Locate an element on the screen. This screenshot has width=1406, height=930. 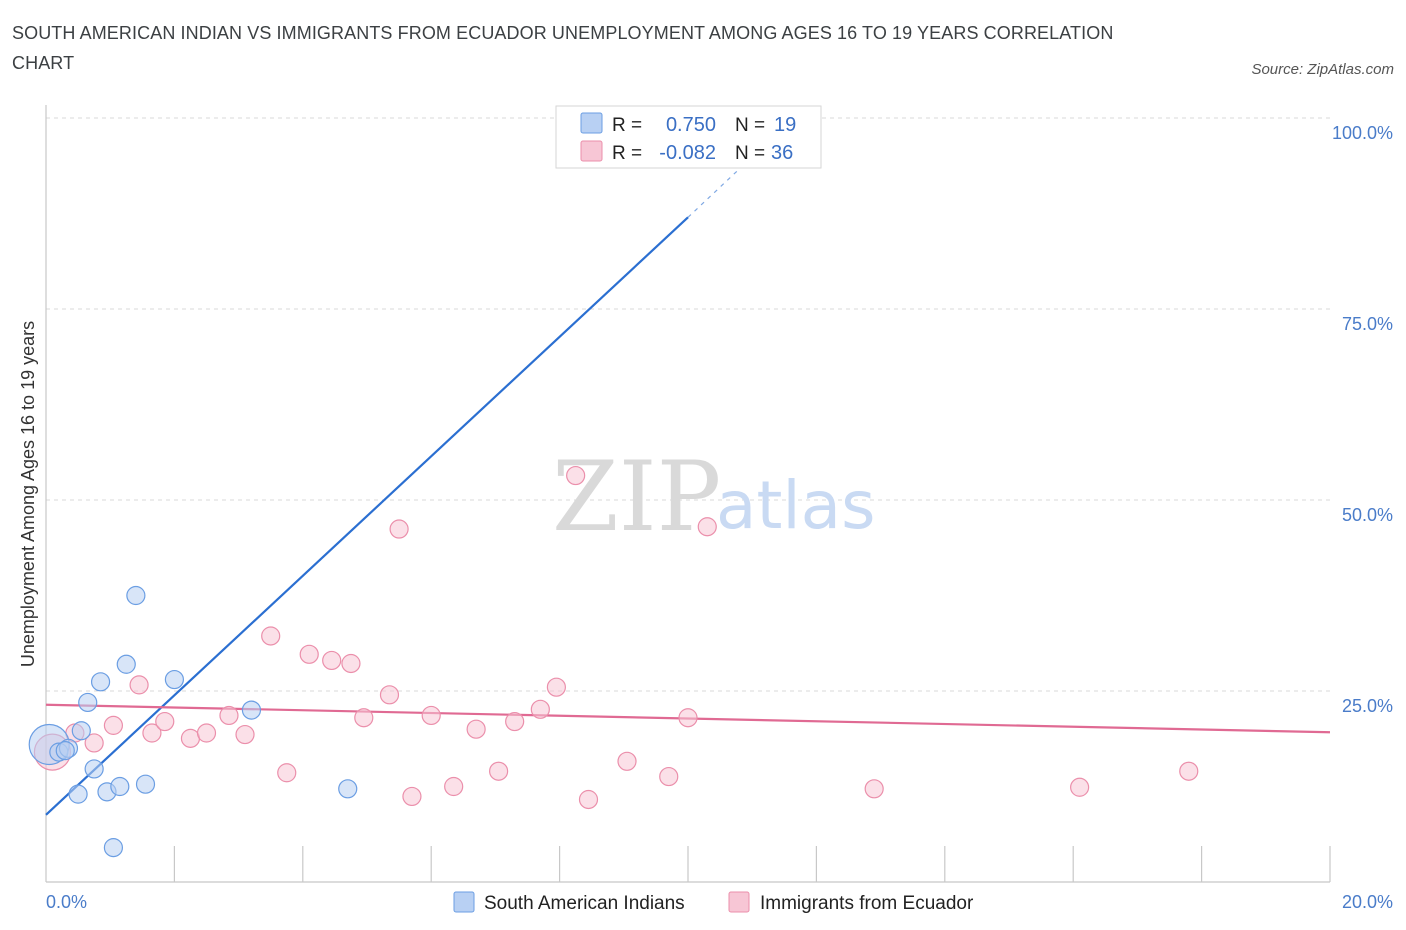
legend-swatch-blue is located at coordinates (591, 123).